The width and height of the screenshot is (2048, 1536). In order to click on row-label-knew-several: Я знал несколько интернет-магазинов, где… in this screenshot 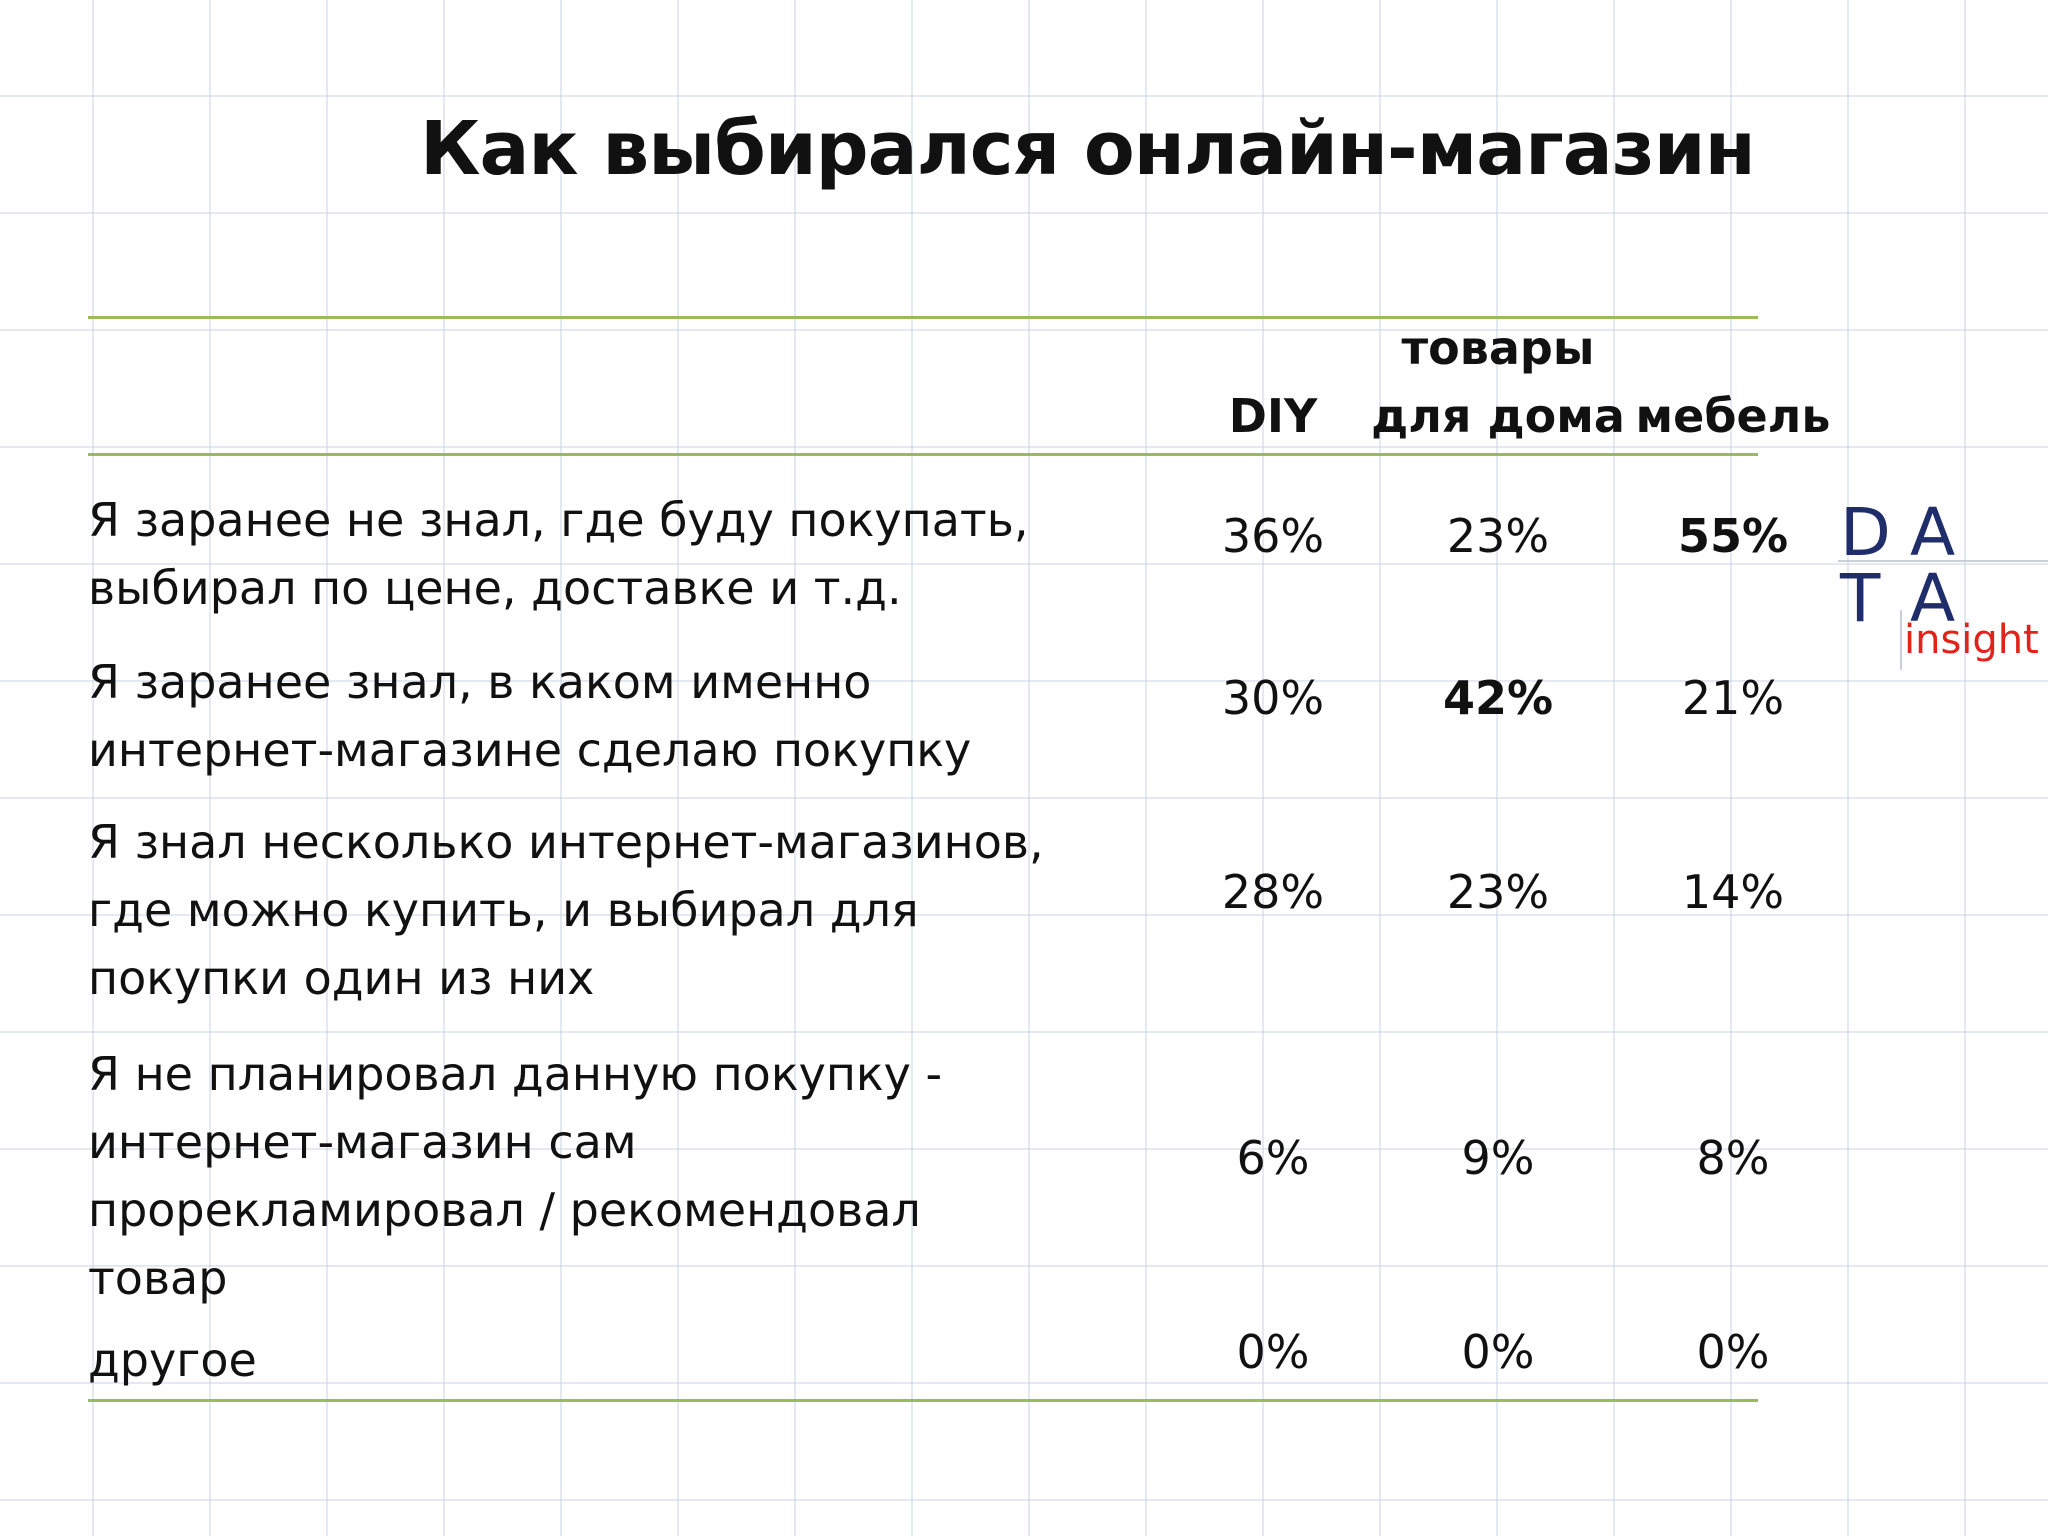, I will do `click(566, 910)`.